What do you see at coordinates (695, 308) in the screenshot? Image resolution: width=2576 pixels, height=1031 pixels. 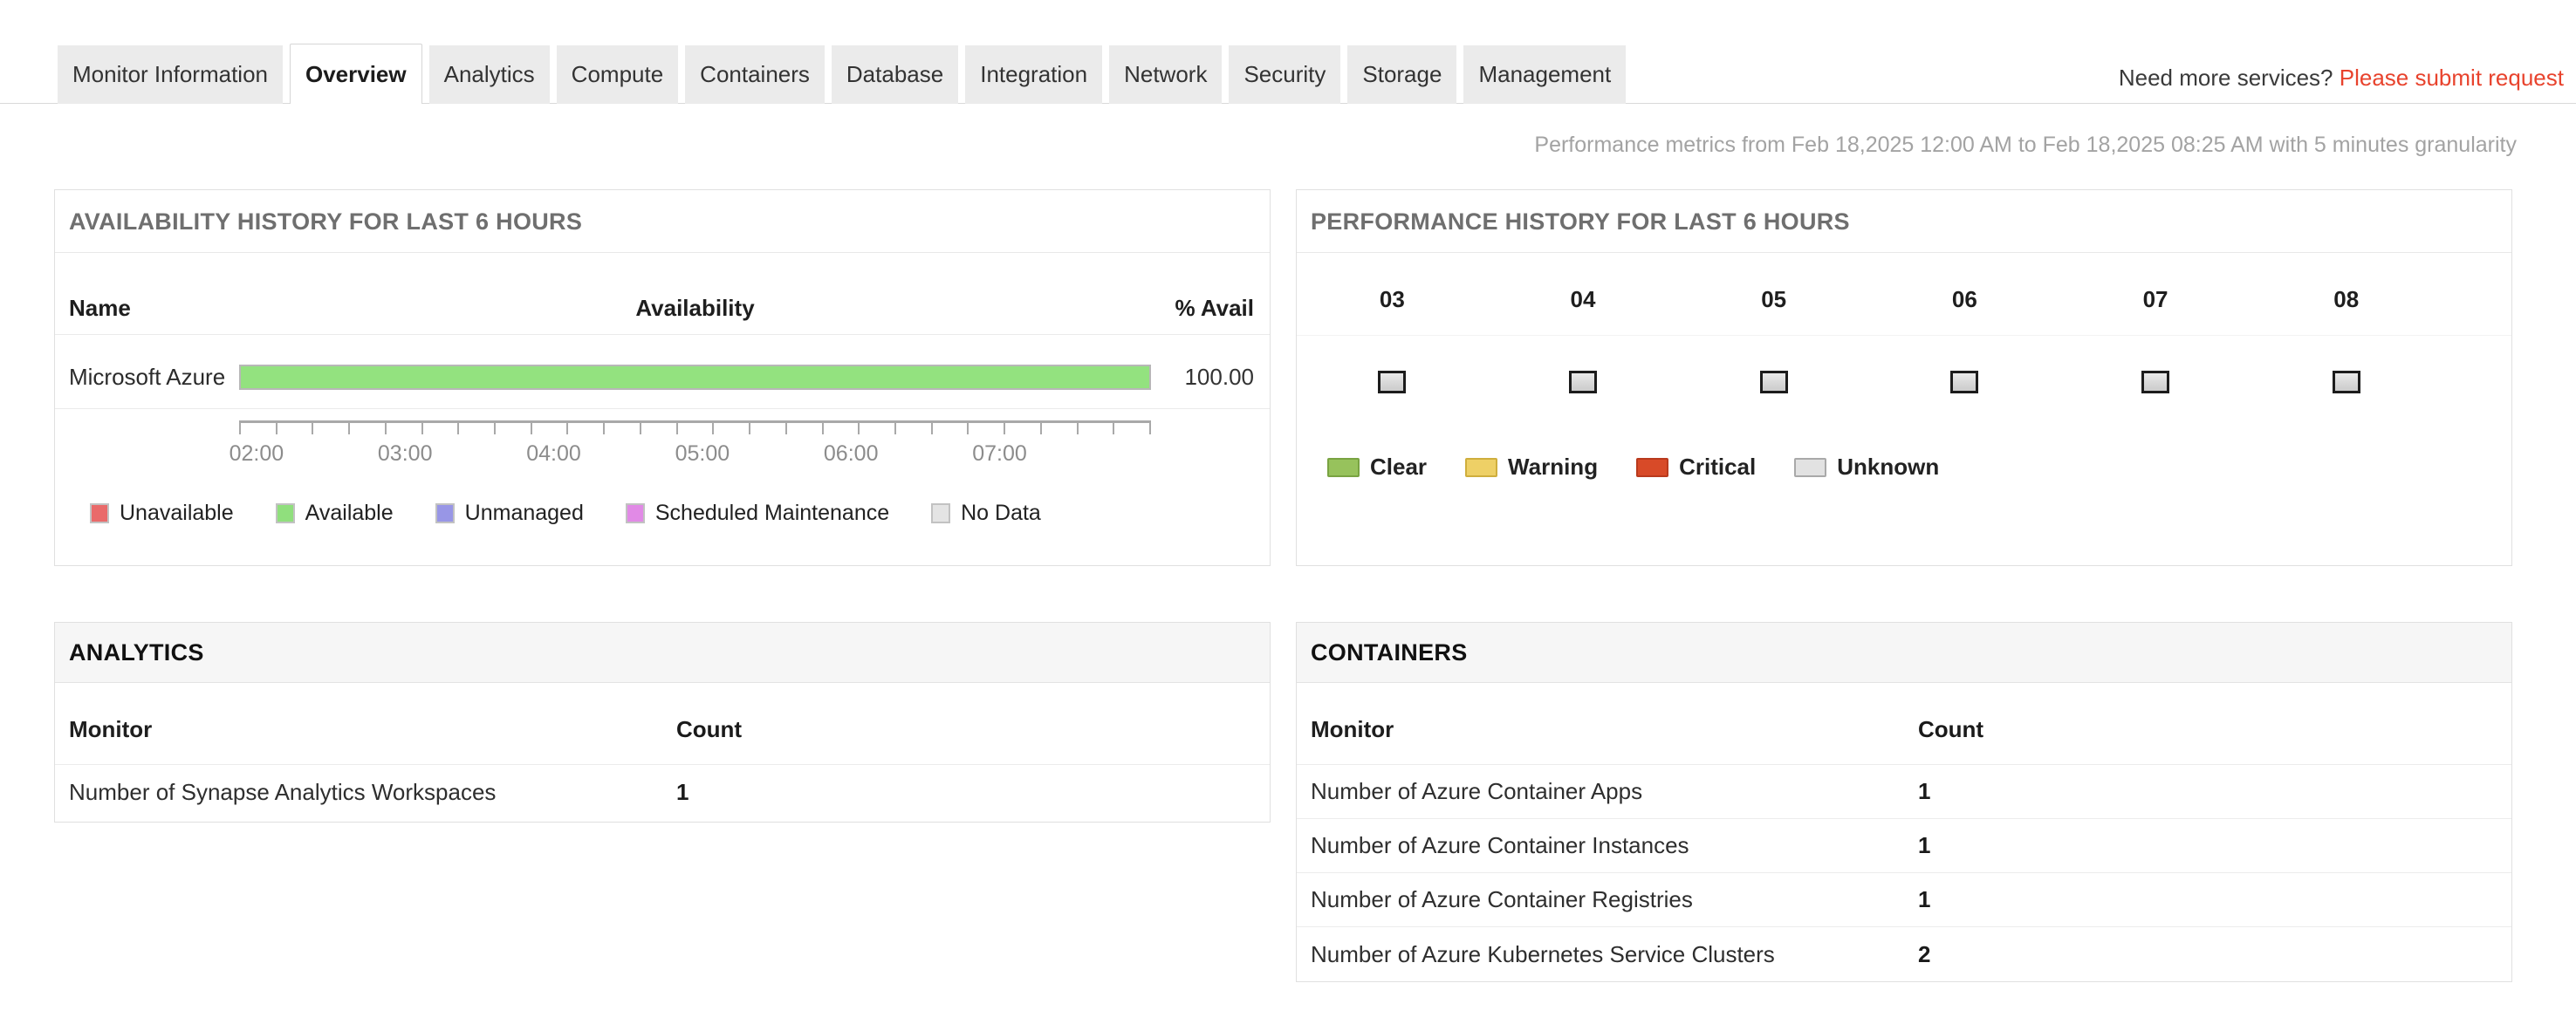 I see `column-header-availability: Availability` at bounding box center [695, 308].